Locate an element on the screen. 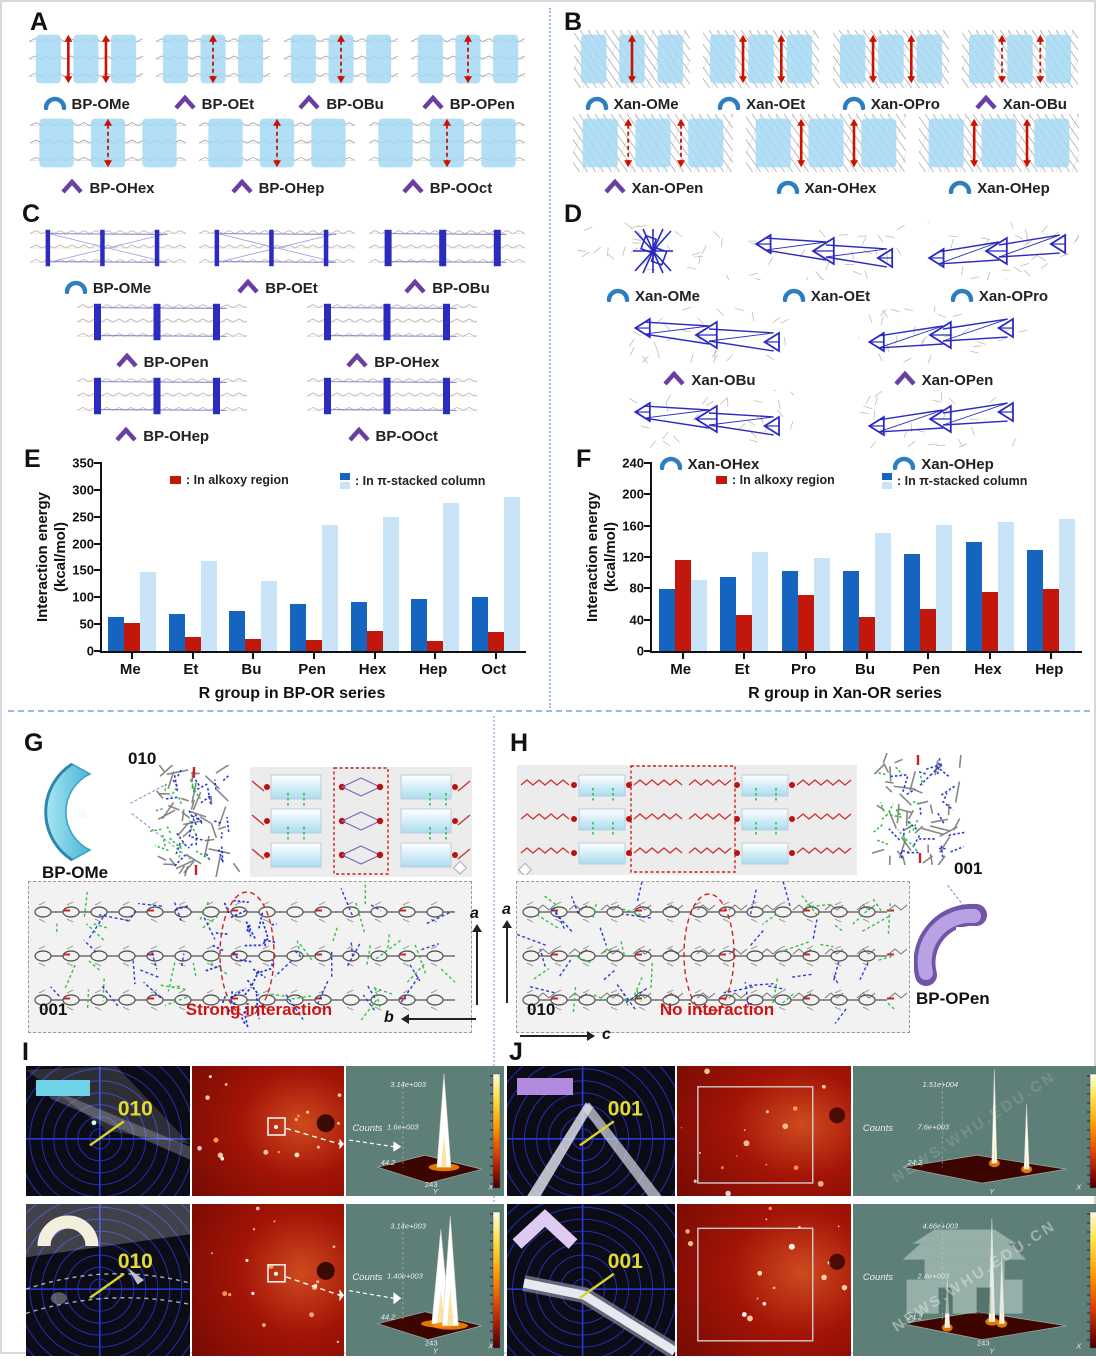  panel-h: H 001 BP-OPen 010 No interaction a c is located at coordinates (799, 882).